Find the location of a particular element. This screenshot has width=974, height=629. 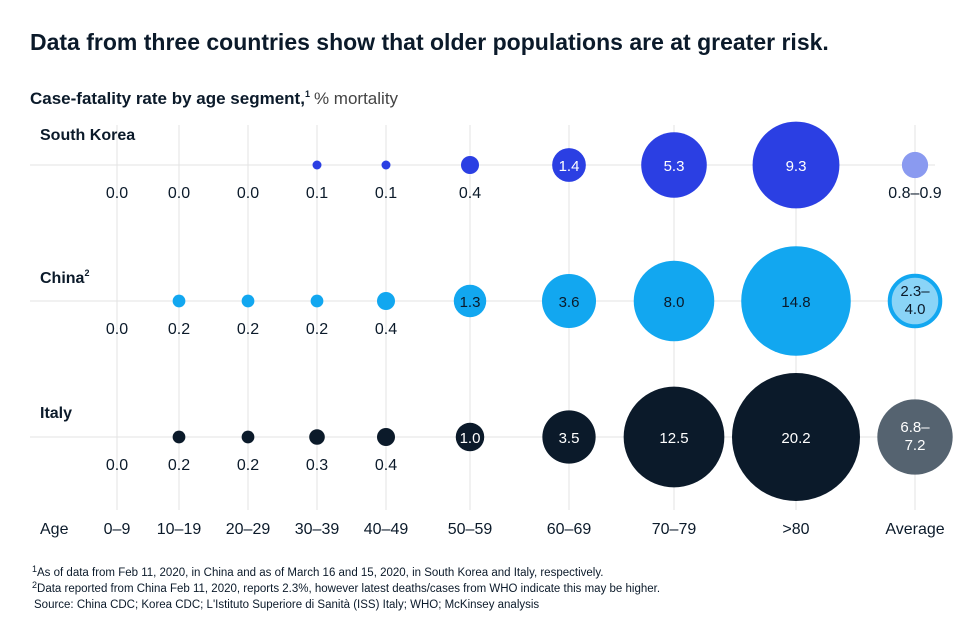

series-name: South Korea is located at coordinates (87, 135).